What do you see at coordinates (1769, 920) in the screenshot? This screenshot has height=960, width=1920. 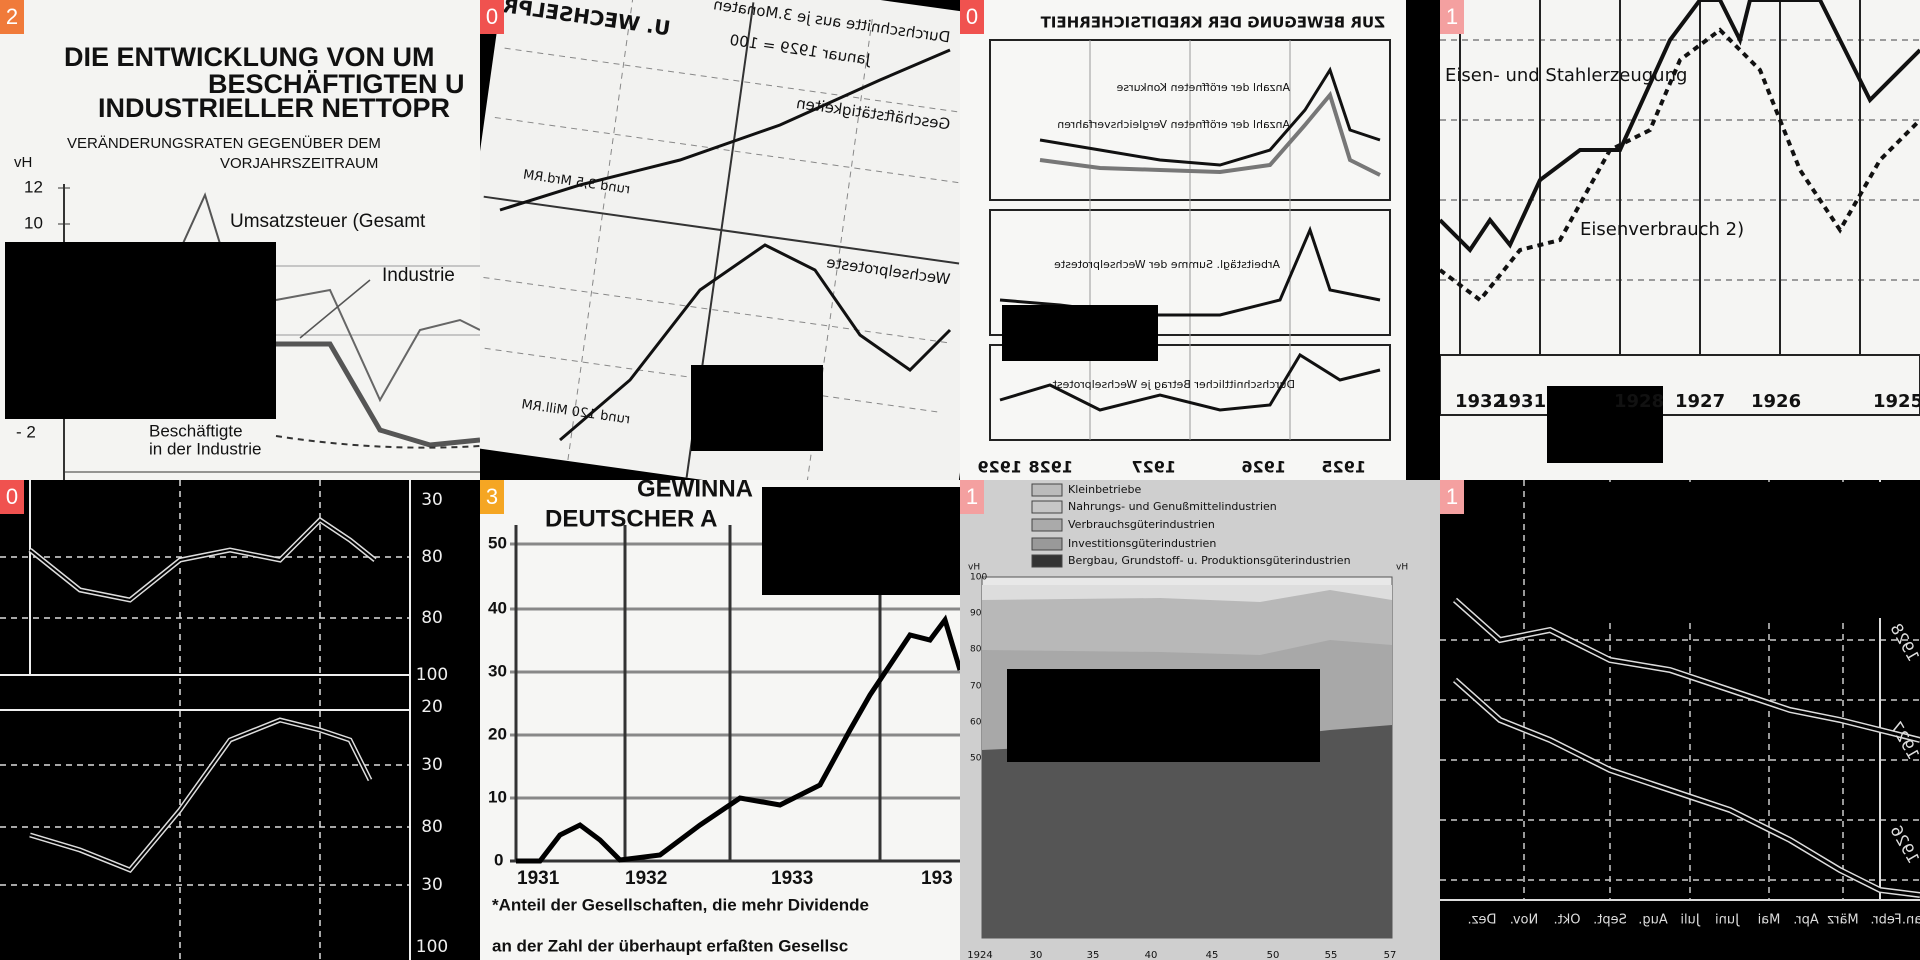 I see `scan-text: Mai` at bounding box center [1769, 920].